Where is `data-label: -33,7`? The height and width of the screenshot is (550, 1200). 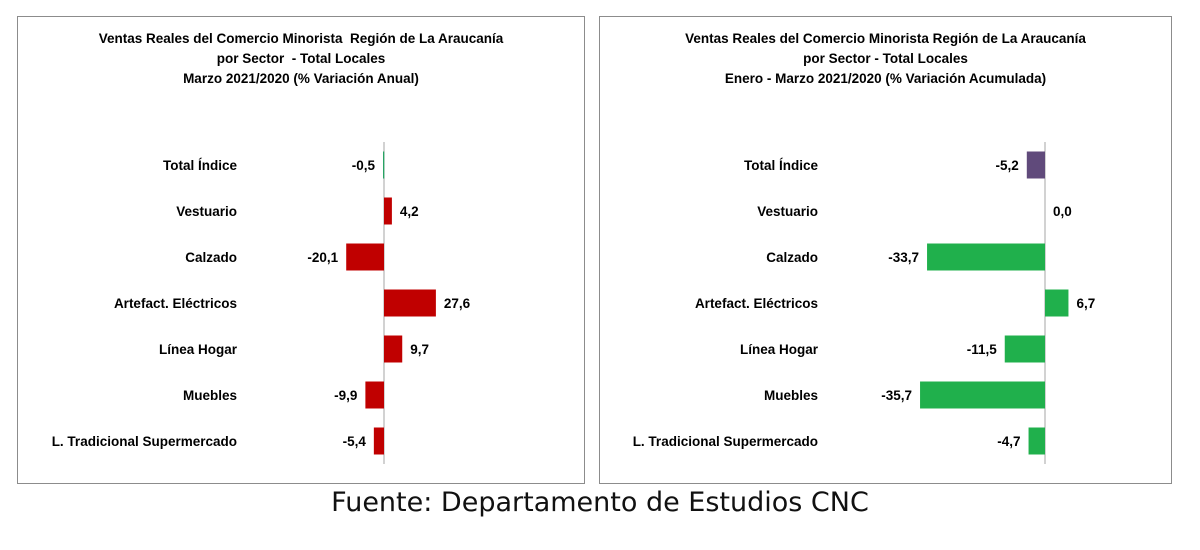
data-label: -33,7 is located at coordinates (903, 257).